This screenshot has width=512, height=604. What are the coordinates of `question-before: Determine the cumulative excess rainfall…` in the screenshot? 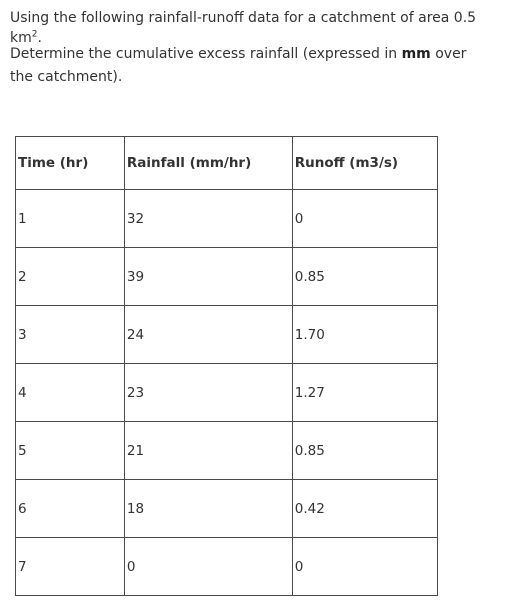 It's located at (206, 54).